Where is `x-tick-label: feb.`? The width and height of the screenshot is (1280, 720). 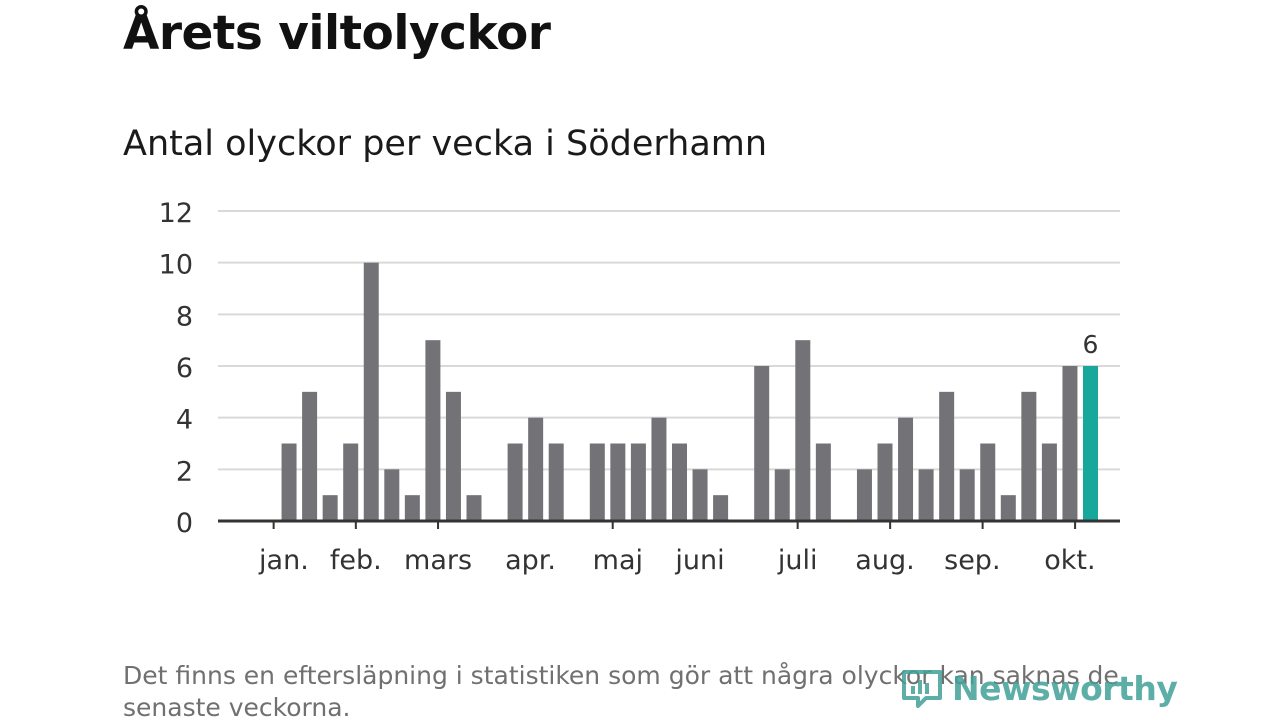 x-tick-label: feb. is located at coordinates (356, 560).